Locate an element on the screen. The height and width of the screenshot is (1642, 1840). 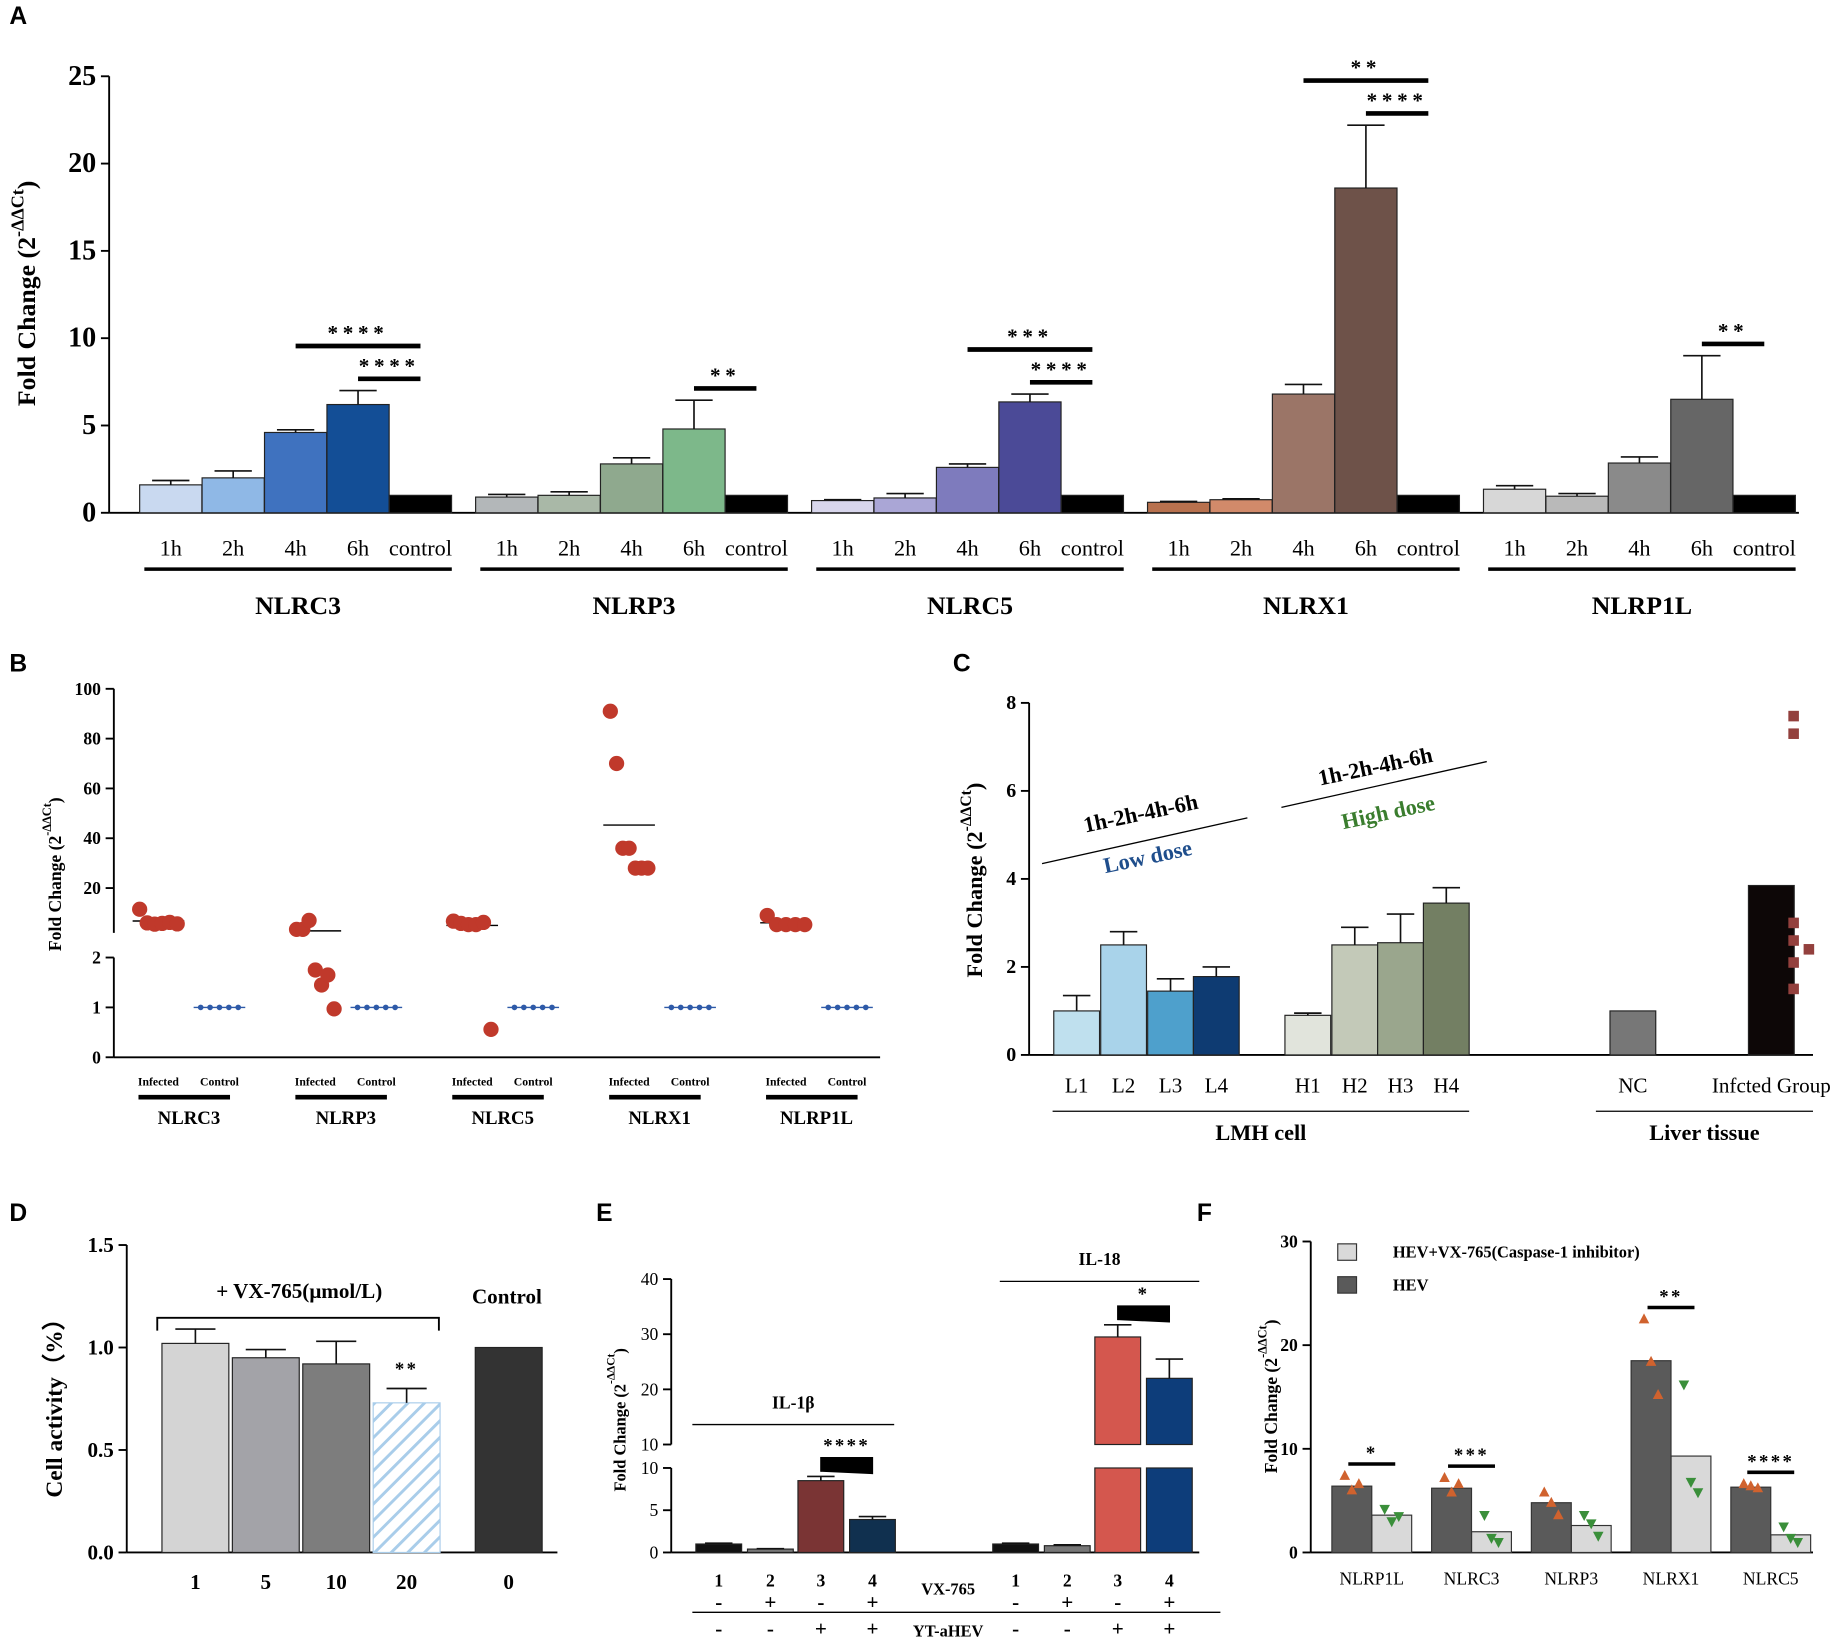
annotation-line is located at coordinates (1384, 784).